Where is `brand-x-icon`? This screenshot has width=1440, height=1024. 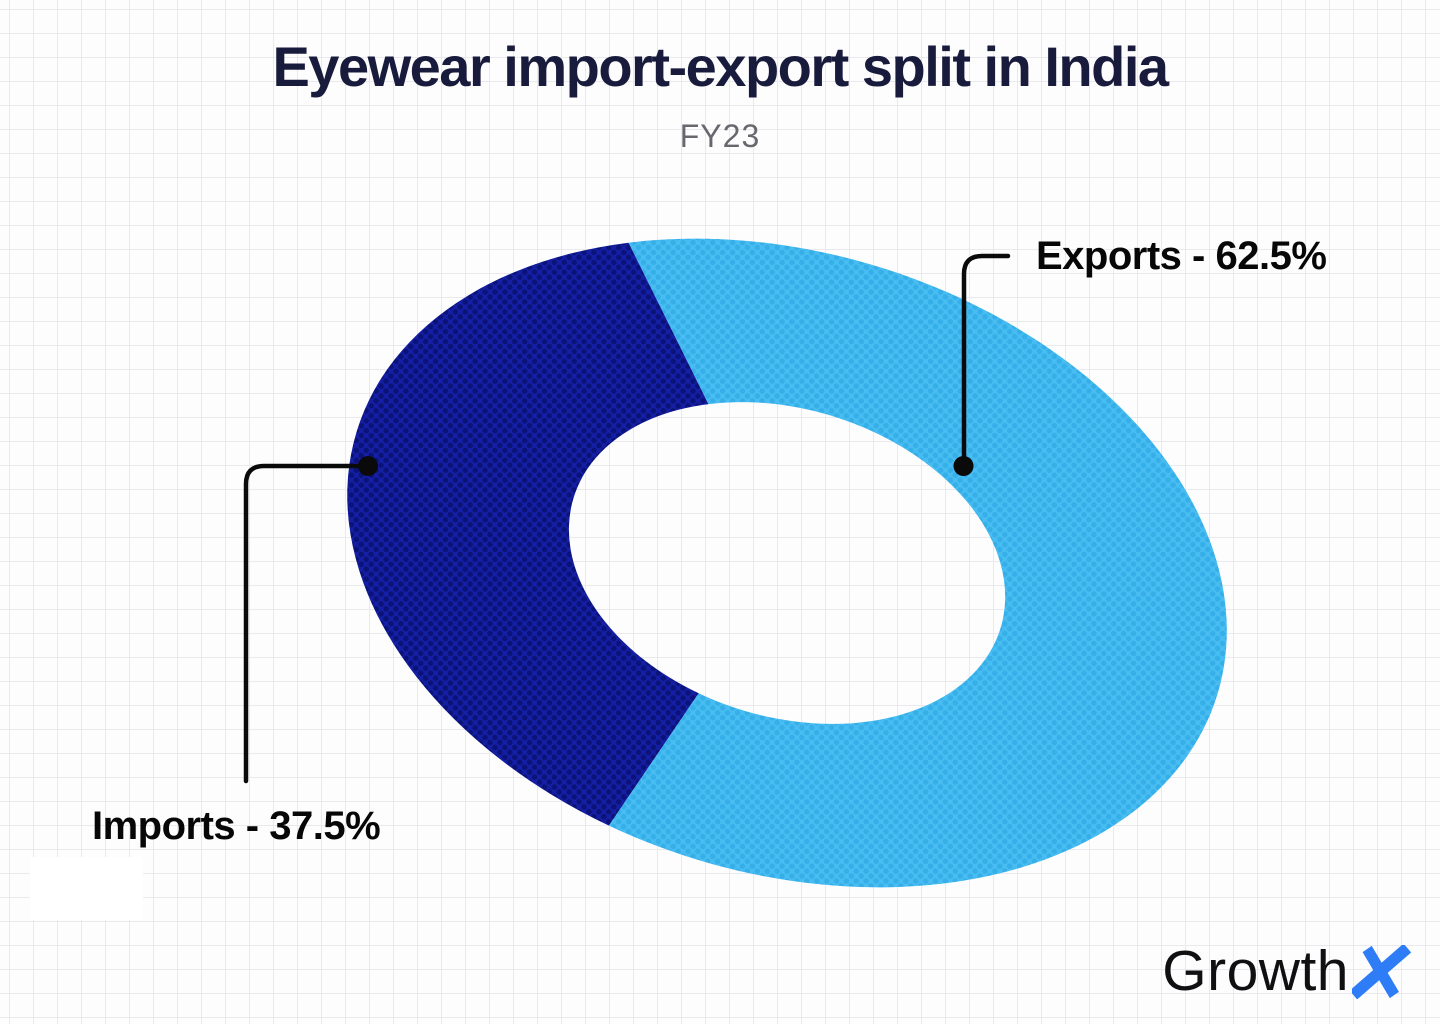
brand-x-icon is located at coordinates (1382, 972).